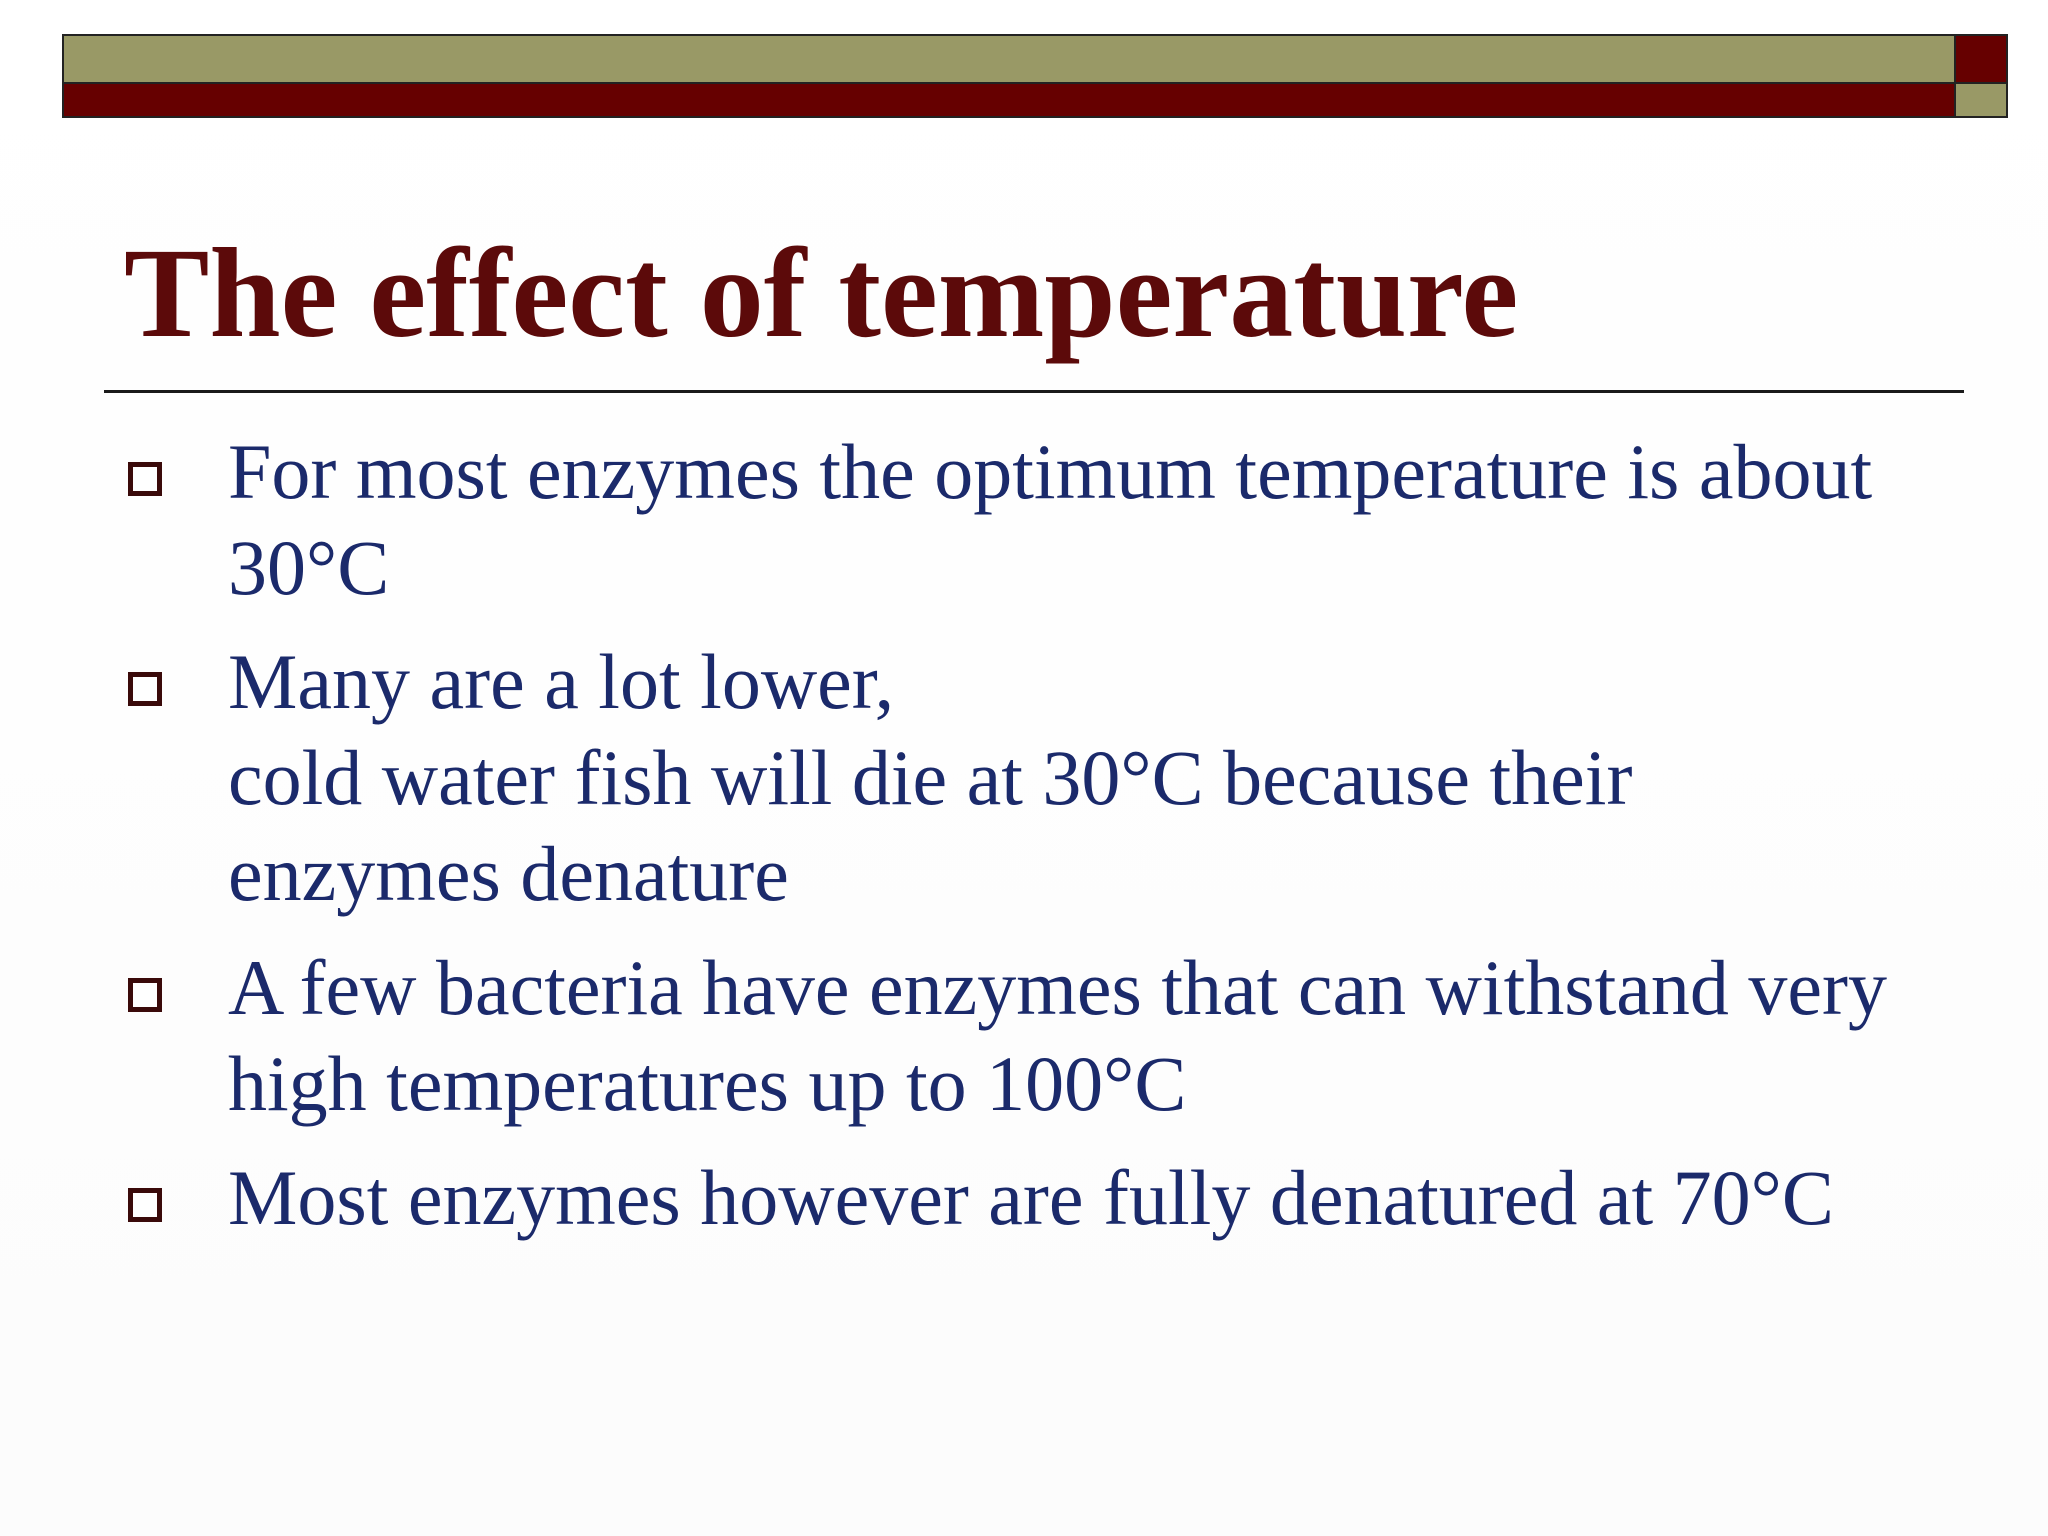 The width and height of the screenshot is (2048, 1536). I want to click on slide-title: The effect of temperature, so click(821, 293).